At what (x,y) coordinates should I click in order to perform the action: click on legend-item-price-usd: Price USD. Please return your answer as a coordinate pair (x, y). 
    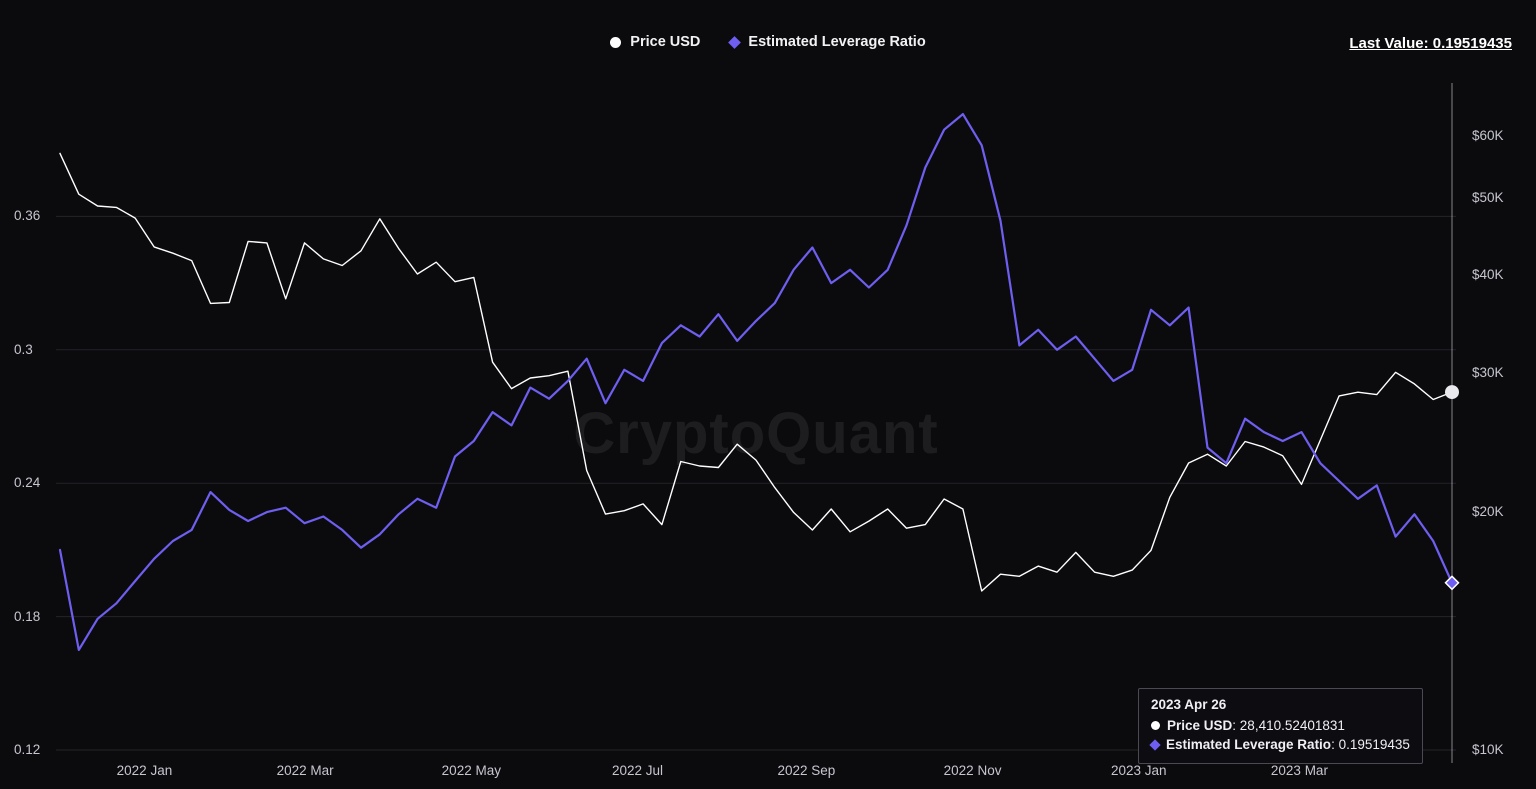
    Looking at the image, I should click on (655, 42).